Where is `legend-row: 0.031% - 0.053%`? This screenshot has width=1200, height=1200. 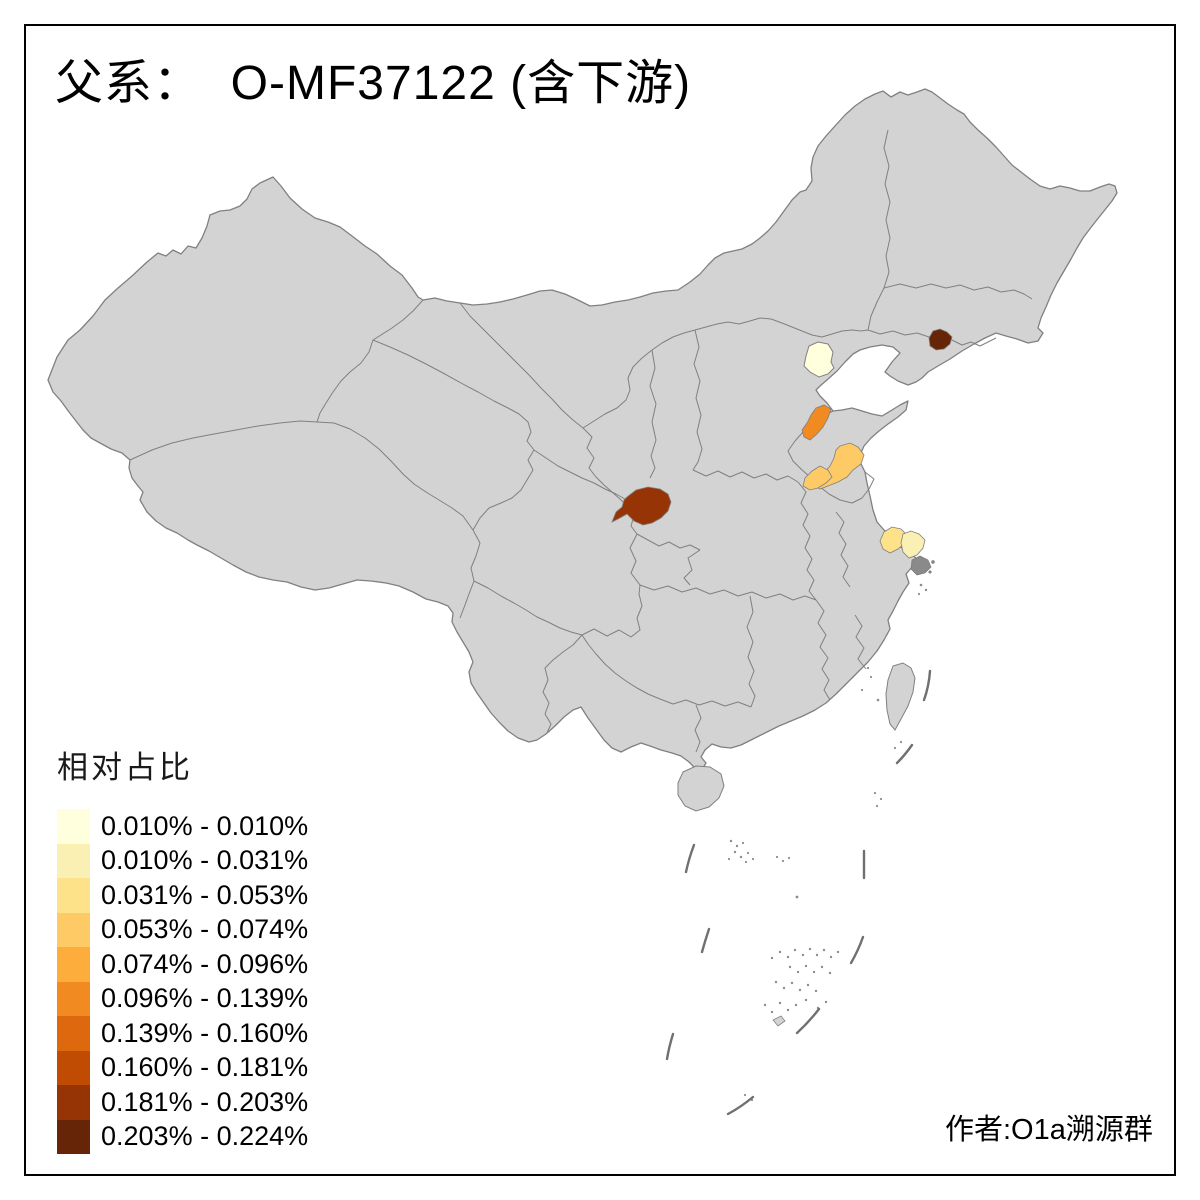 legend-row: 0.031% - 0.053% is located at coordinates (182, 895).